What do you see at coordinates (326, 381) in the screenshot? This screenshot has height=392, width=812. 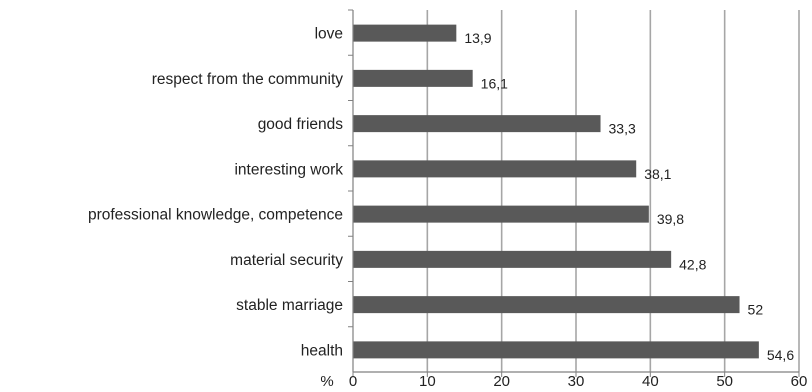 I see `x-axis-unit-label: %` at bounding box center [326, 381].